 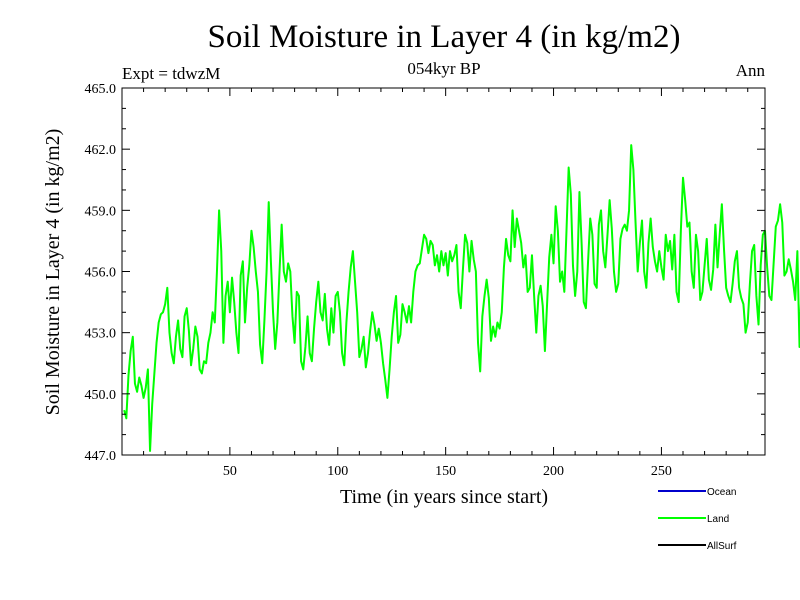 I want to click on chart-subtitle: 054kyr BP, so click(x=443, y=68).